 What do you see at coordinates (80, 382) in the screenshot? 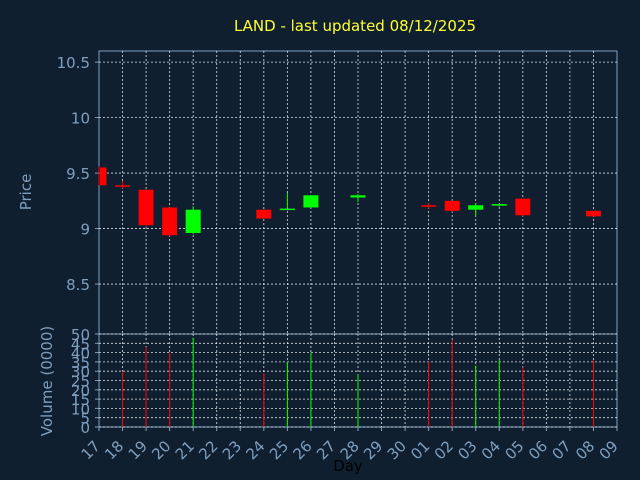
I see `volume-tick-label: 25` at bounding box center [80, 382].